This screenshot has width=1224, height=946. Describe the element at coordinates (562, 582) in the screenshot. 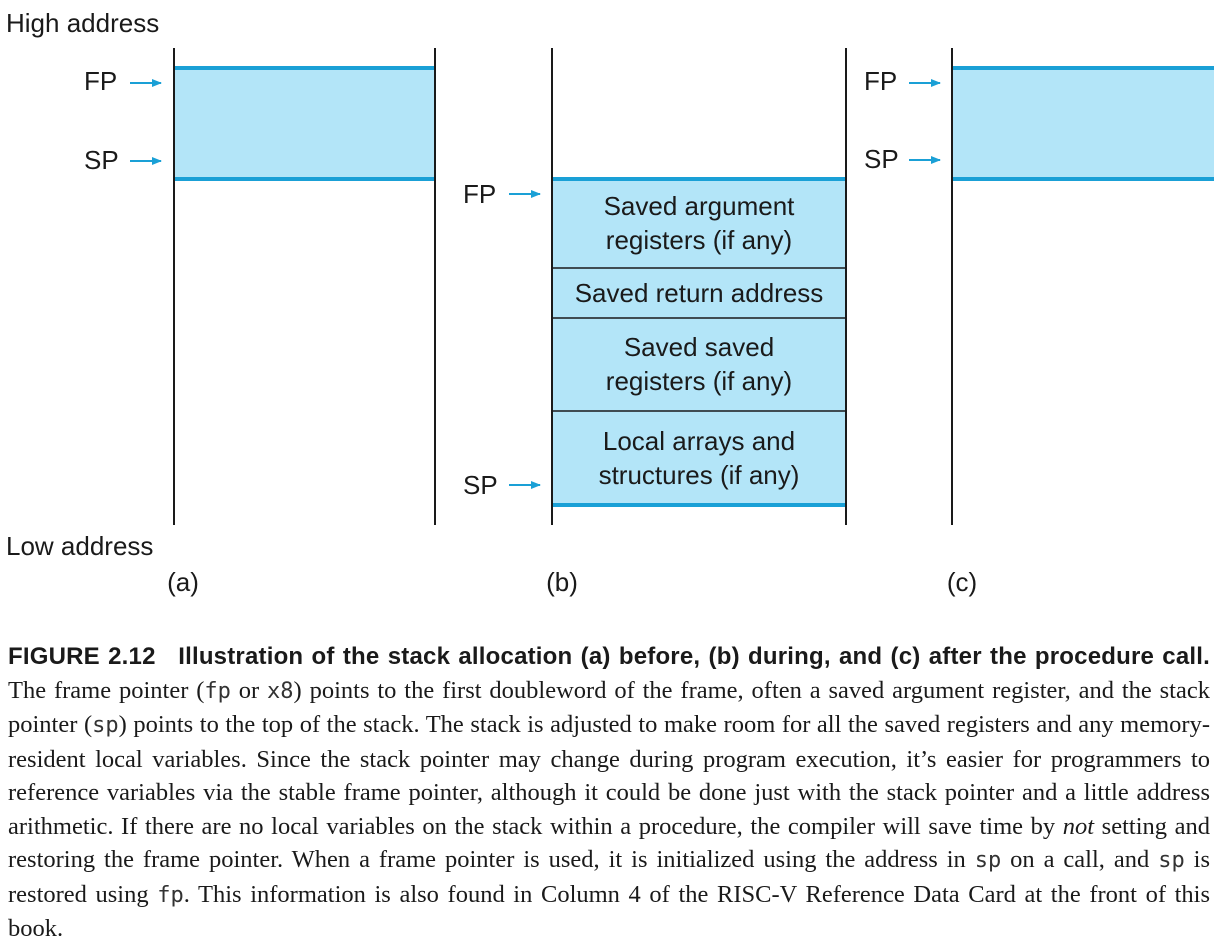

I see `panel-label-b: (b)` at that location.